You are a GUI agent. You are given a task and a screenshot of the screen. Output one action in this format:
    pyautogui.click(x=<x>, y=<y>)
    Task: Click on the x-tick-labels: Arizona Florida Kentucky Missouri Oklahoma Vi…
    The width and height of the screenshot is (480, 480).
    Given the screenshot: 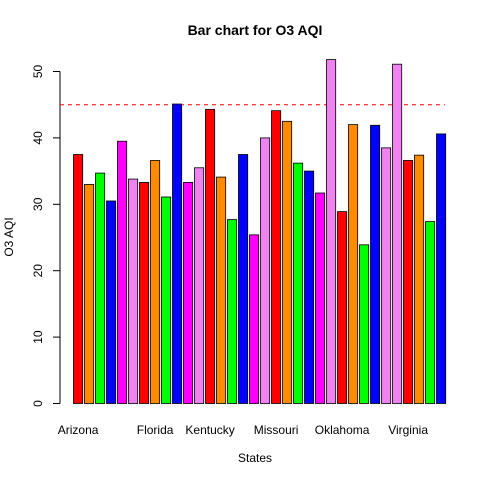 What is the action you would take?
    pyautogui.click(x=243, y=430)
    